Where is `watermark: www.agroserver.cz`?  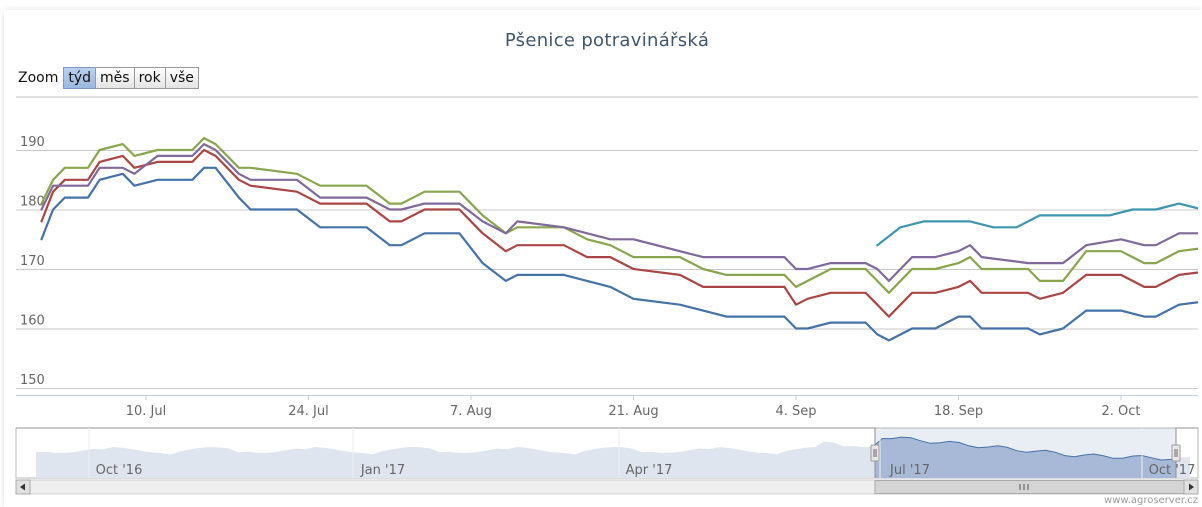
watermark: www.agroserver.cz is located at coordinates (1151, 500).